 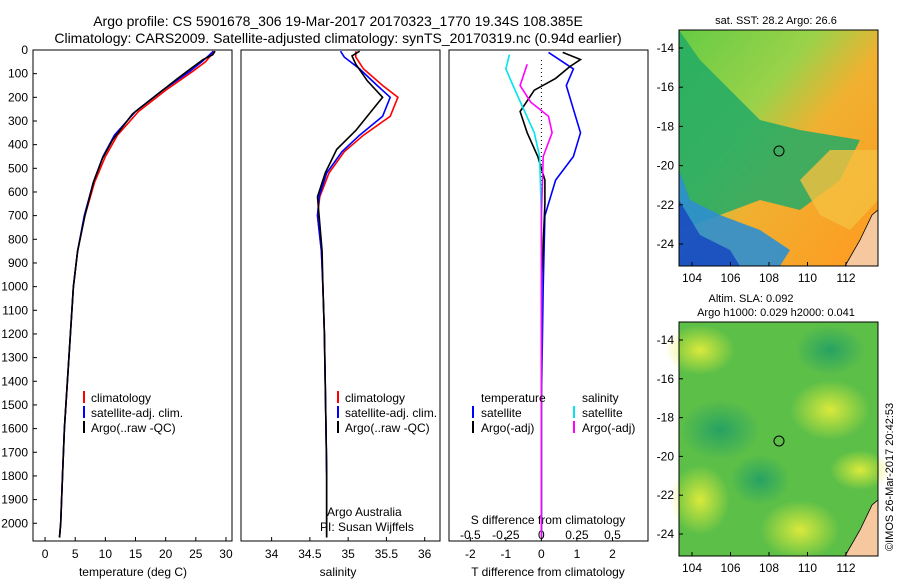 What do you see at coordinates (470, 535) in the screenshot?
I see `top-x-tick-label: -0.5` at bounding box center [470, 535].